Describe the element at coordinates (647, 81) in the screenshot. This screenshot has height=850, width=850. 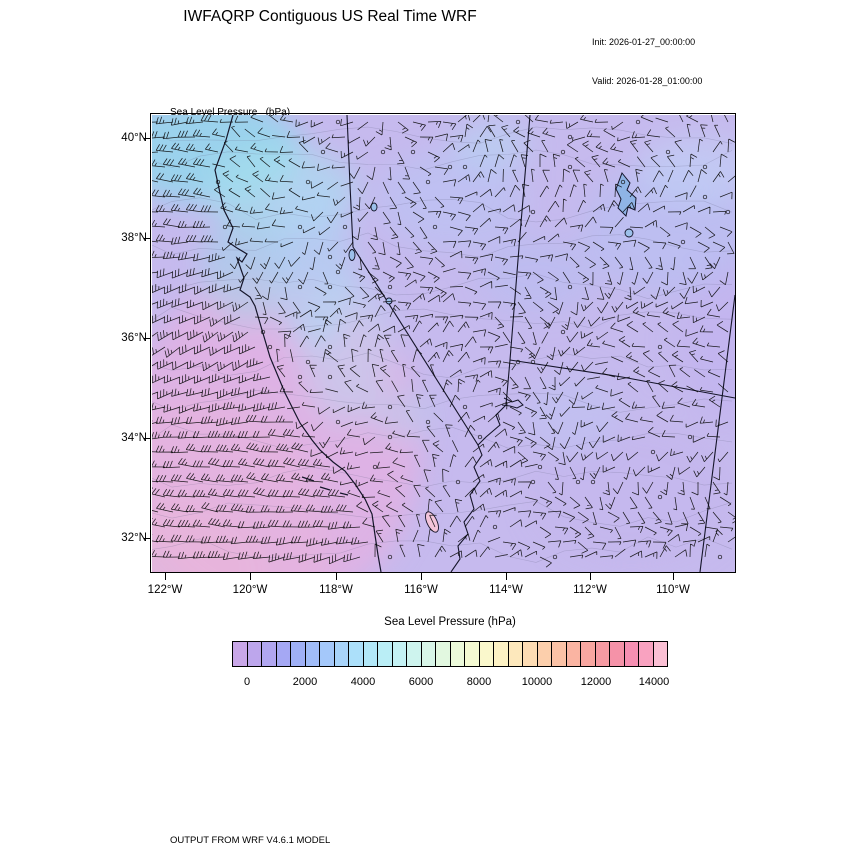
I see `valid-time: Valid: 2026-01-28_01:00:00` at that location.